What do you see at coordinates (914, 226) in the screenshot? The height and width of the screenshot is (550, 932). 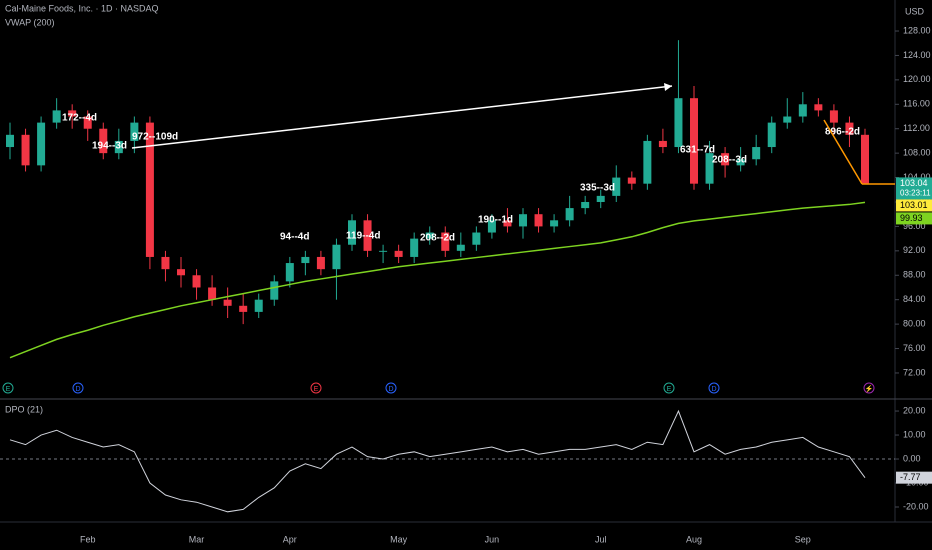 I see `y-tick-label: 96.00` at bounding box center [914, 226].